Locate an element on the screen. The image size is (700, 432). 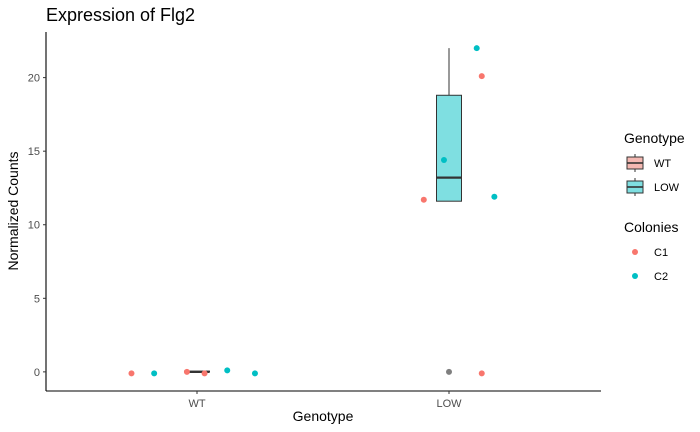
y-tick-label: 15 is located at coordinates (34, 152).